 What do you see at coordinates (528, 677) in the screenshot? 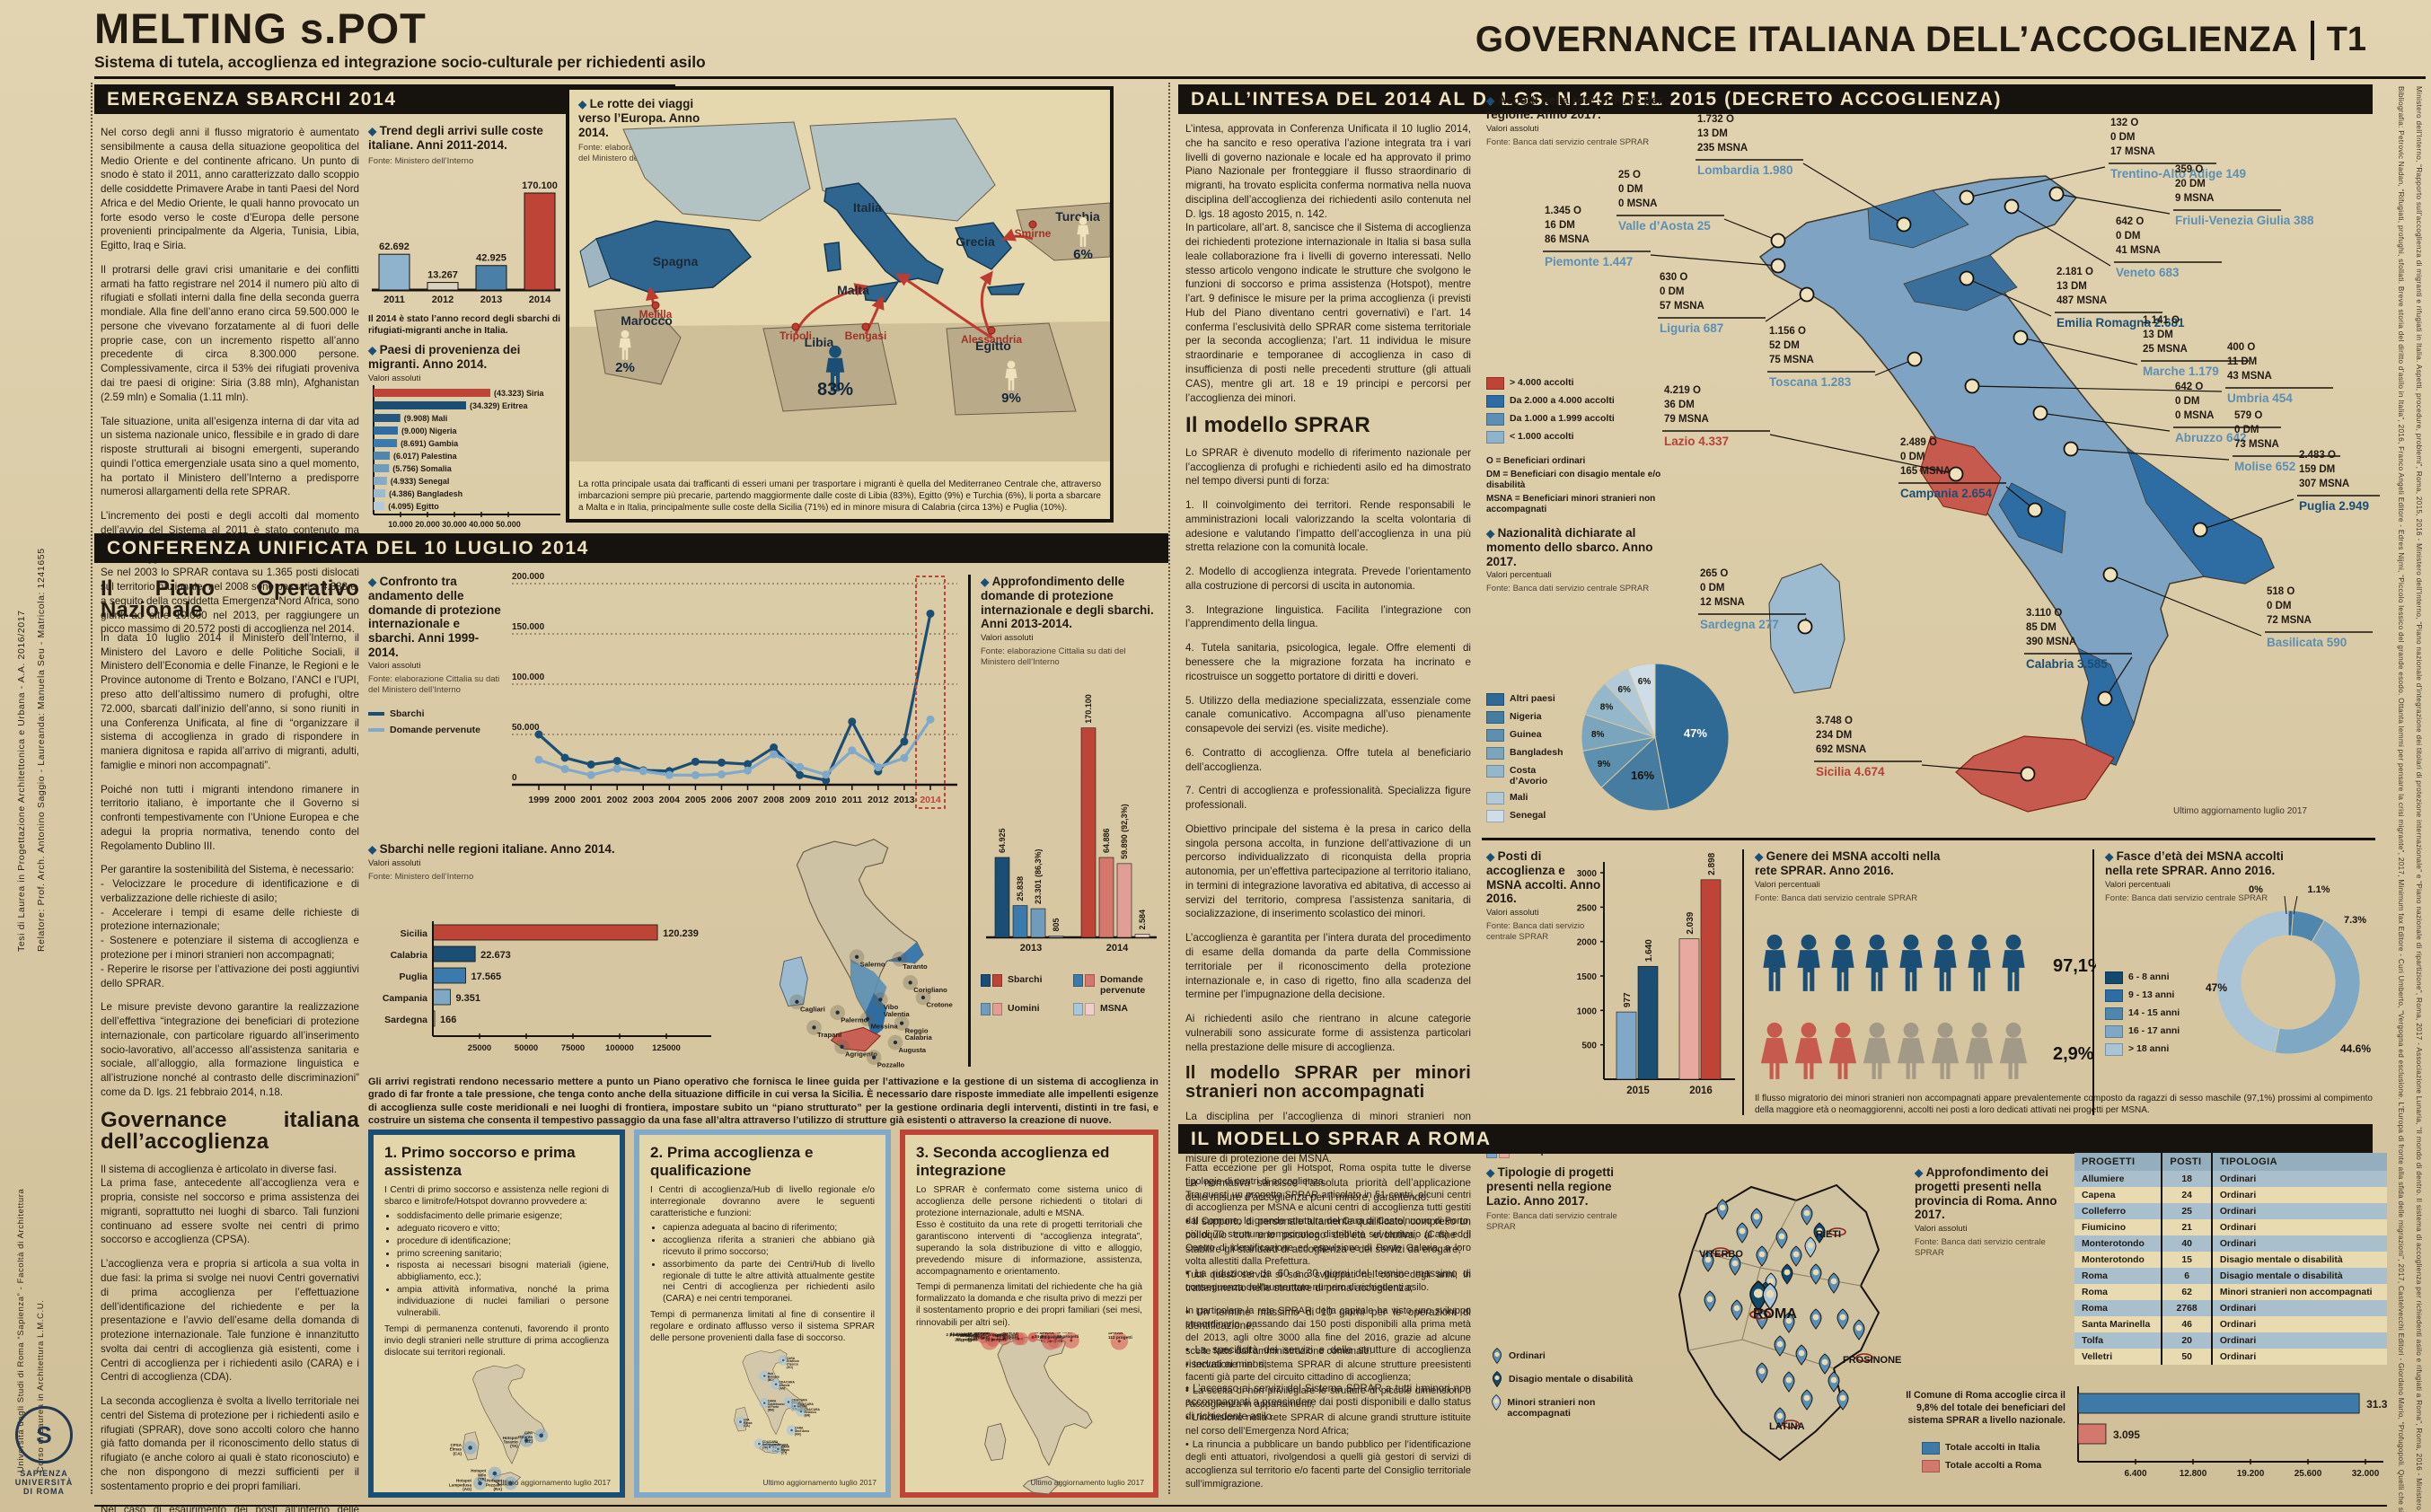
I see `svg-text: 100.000` at bounding box center [528, 677].